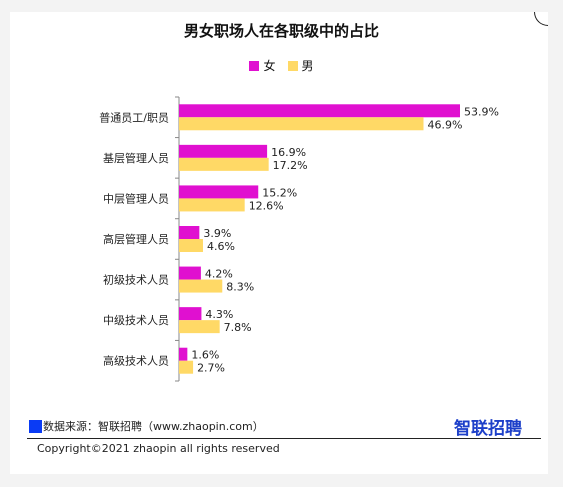 This screenshot has width=563, height=487. I want to click on category-label: 高级技术人员, so click(136, 361).